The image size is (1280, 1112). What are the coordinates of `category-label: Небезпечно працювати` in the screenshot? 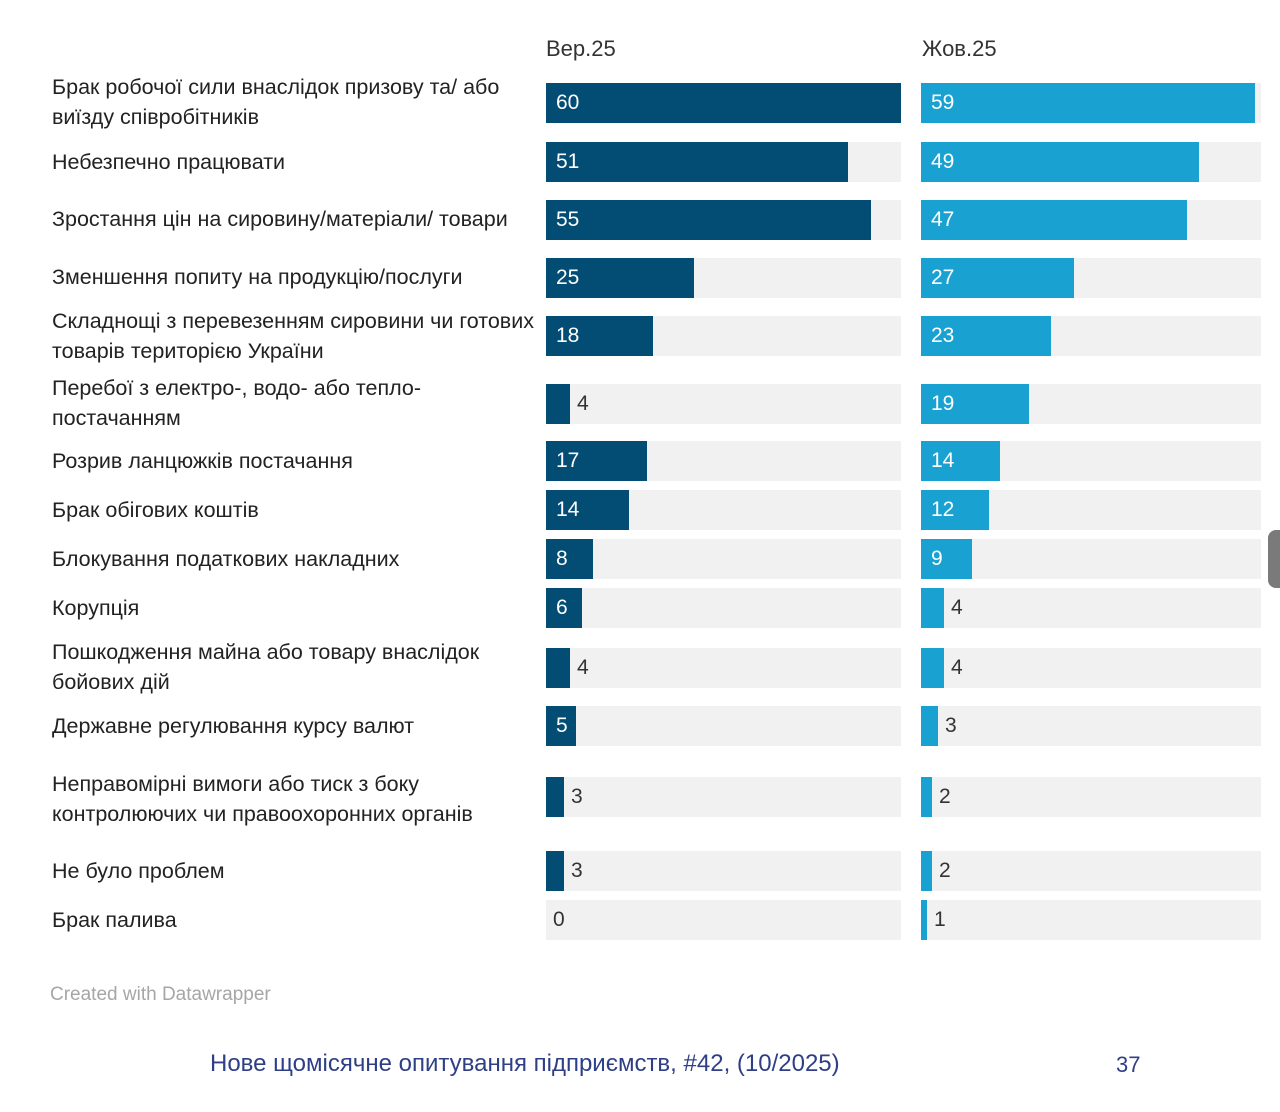 It's located at (169, 162).